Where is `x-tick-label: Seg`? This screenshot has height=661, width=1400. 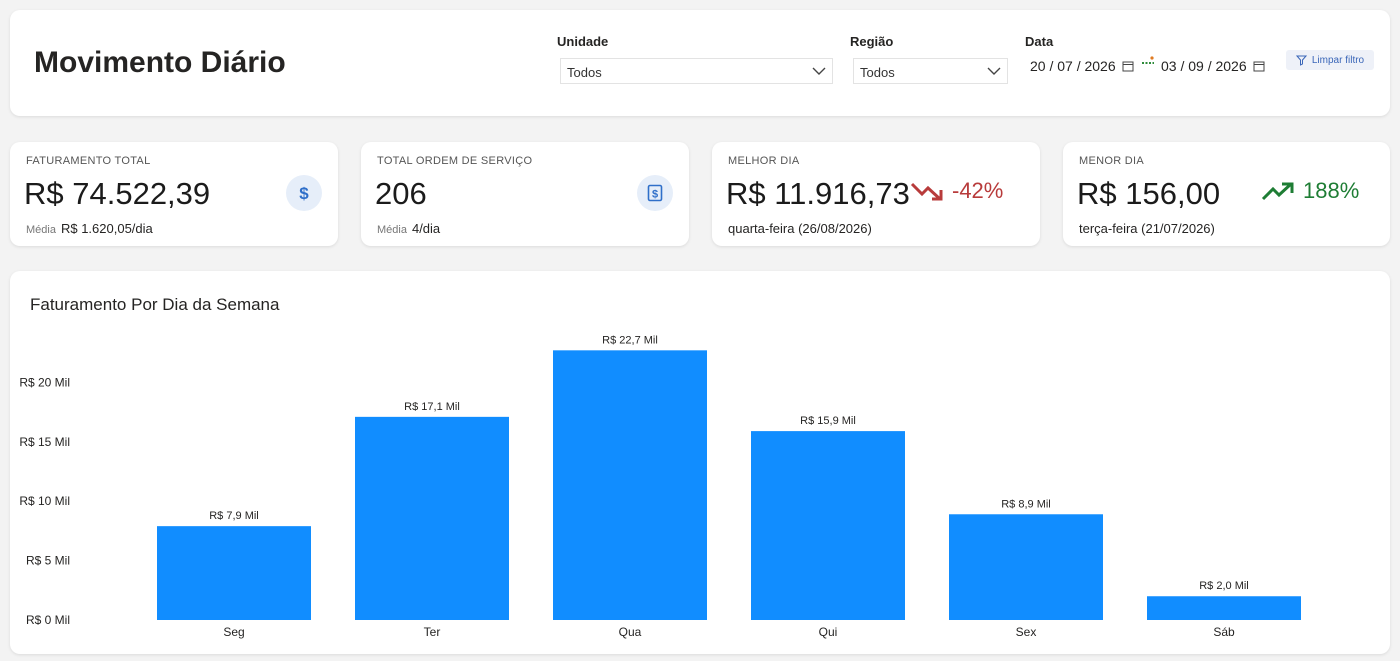 x-tick-label: Seg is located at coordinates (233, 632).